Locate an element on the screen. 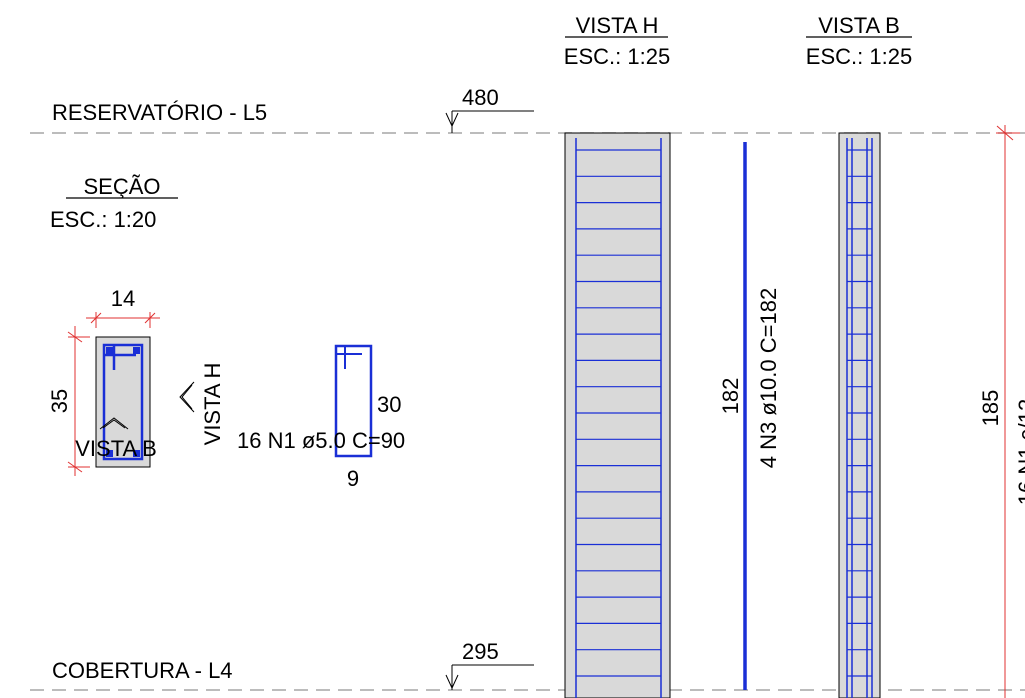 The width and height of the screenshot is (1025, 698). elevation-marker-bottom: 295 is located at coordinates (489, 664).